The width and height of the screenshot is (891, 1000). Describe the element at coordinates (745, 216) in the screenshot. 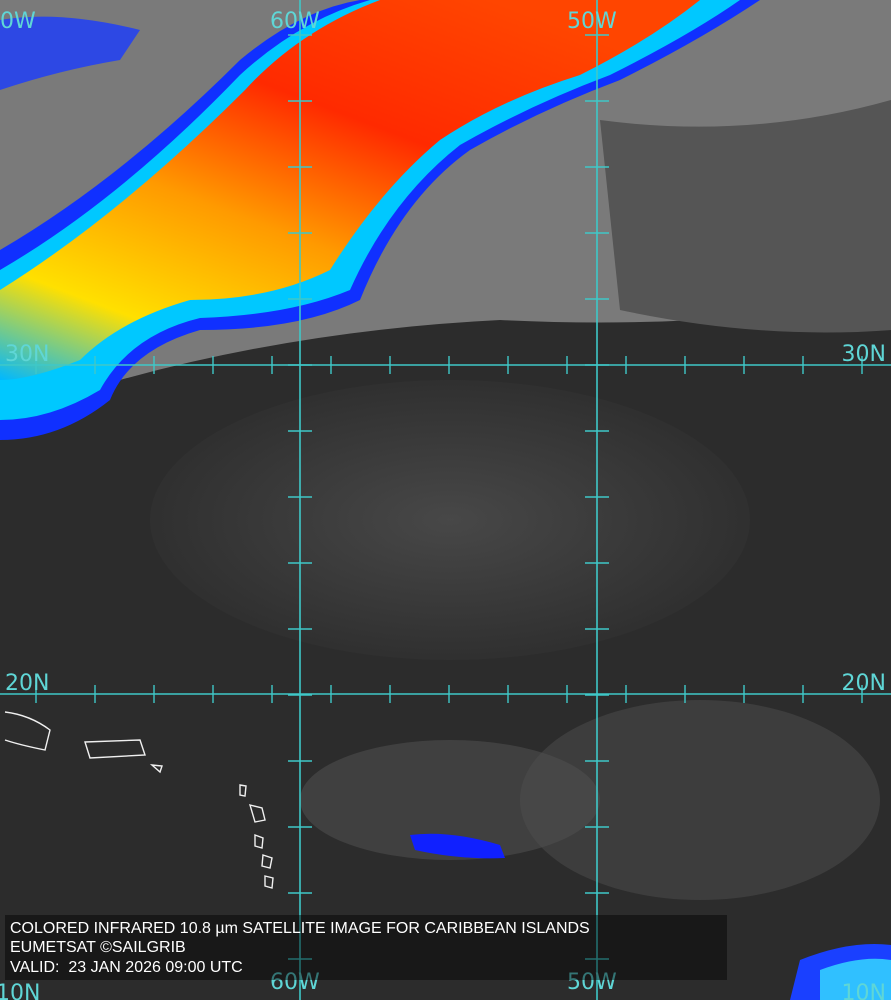

I see `cloud-gray` at that location.